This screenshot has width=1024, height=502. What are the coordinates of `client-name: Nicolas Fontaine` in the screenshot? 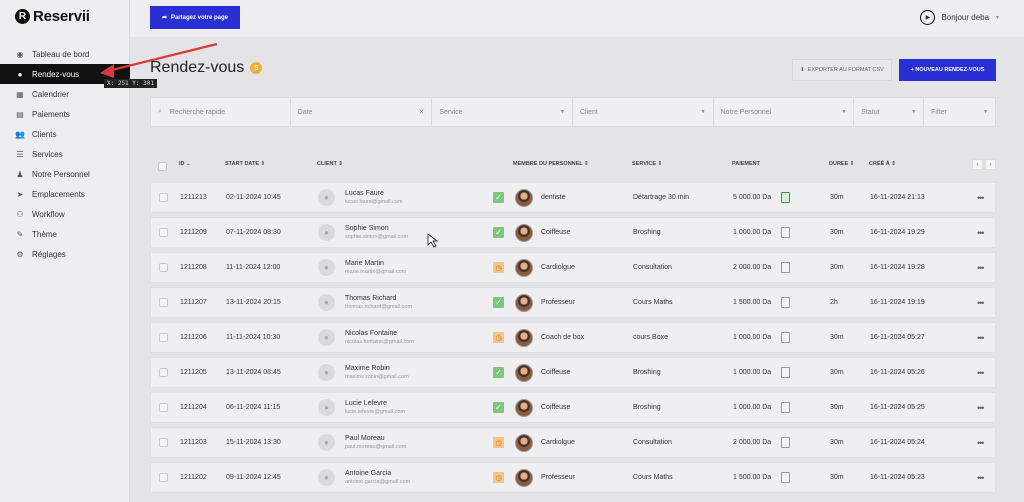 It's located at (371, 333).